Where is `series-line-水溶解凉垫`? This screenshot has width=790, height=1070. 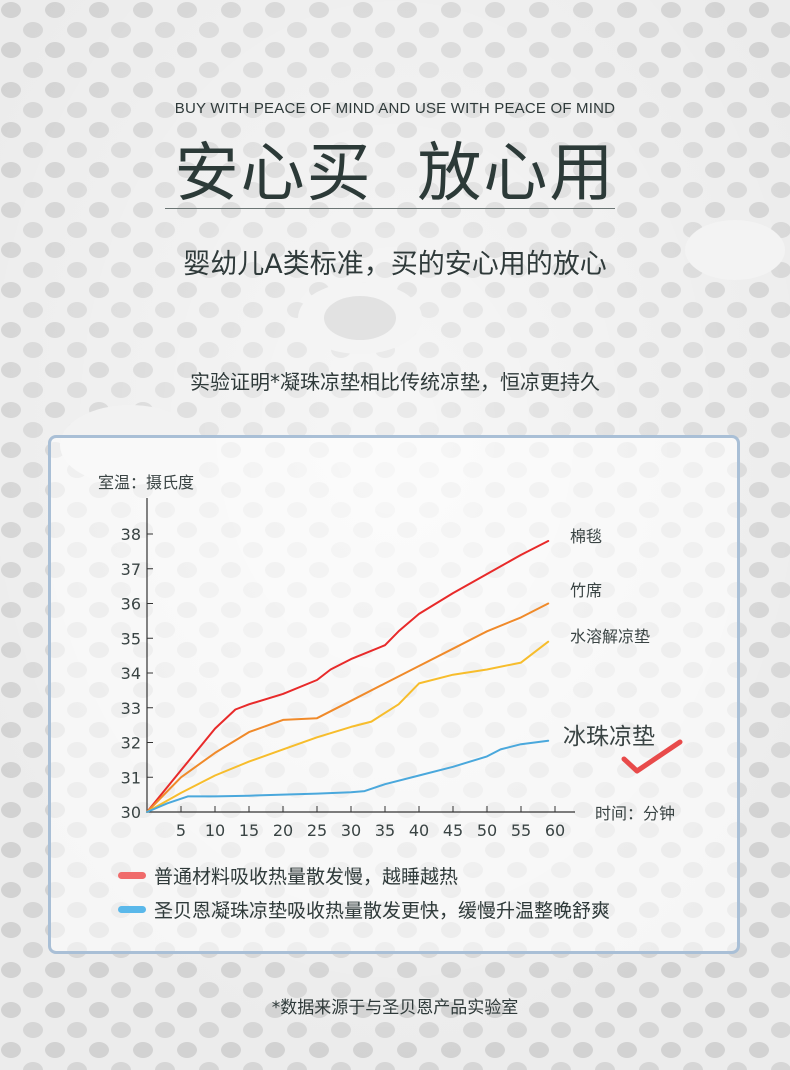 series-line-水溶解凉垫 is located at coordinates (348, 726).